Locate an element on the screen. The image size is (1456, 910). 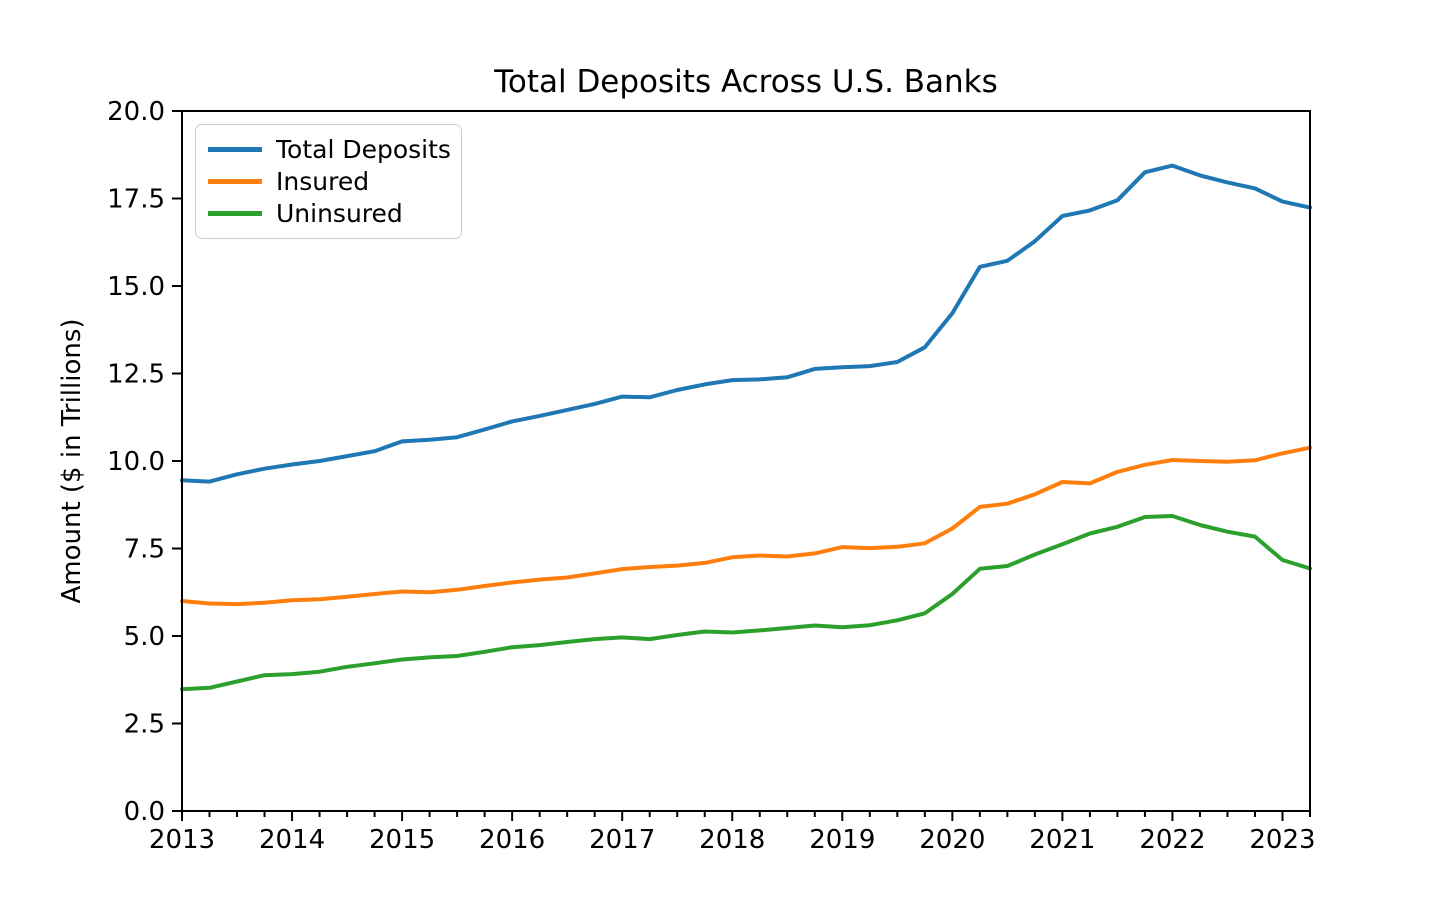
x-tick-label: 2015 is located at coordinates (402, 840).